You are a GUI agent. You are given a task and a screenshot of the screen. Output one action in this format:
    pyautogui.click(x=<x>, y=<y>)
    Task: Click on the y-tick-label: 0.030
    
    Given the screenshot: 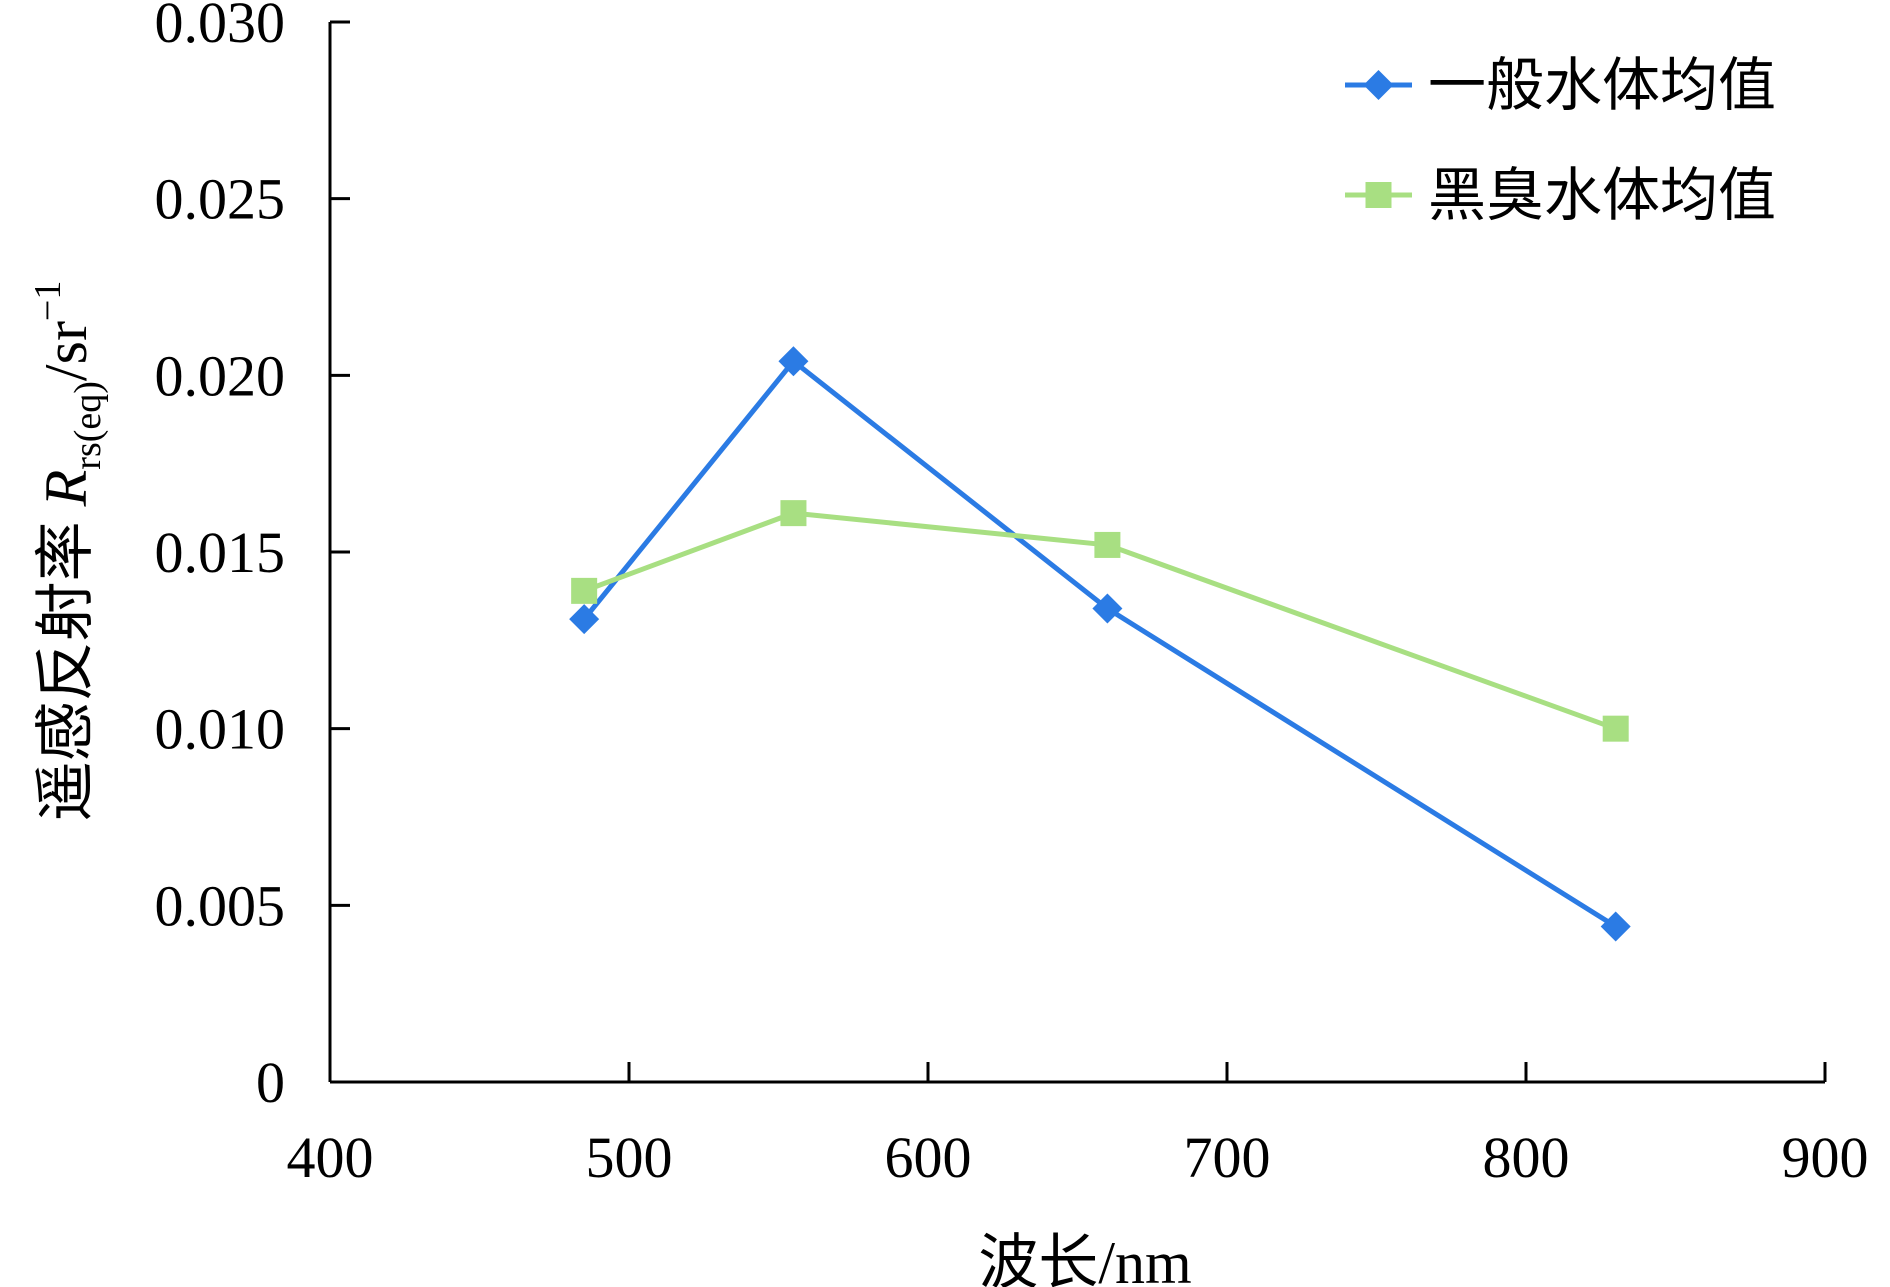 What is the action you would take?
    pyautogui.click(x=220, y=27)
    